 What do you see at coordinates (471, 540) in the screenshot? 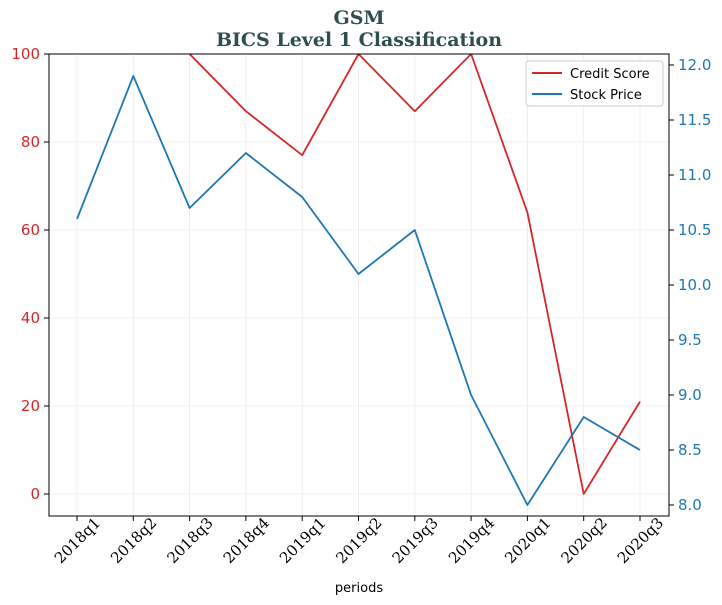
I see `x-tick-label-2019q4: 2019q4` at bounding box center [471, 540].